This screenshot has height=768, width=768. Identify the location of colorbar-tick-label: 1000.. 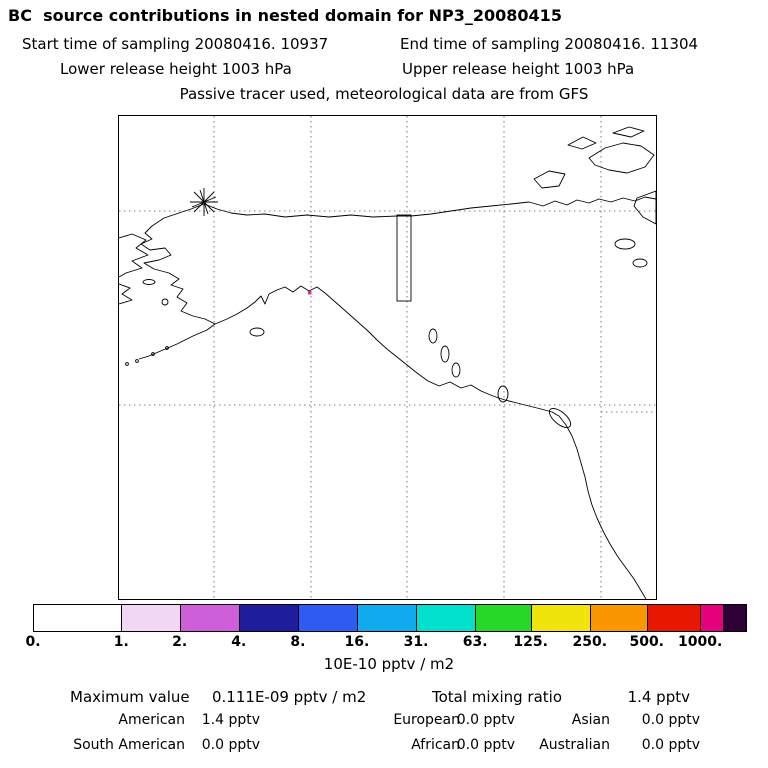
(700, 642).